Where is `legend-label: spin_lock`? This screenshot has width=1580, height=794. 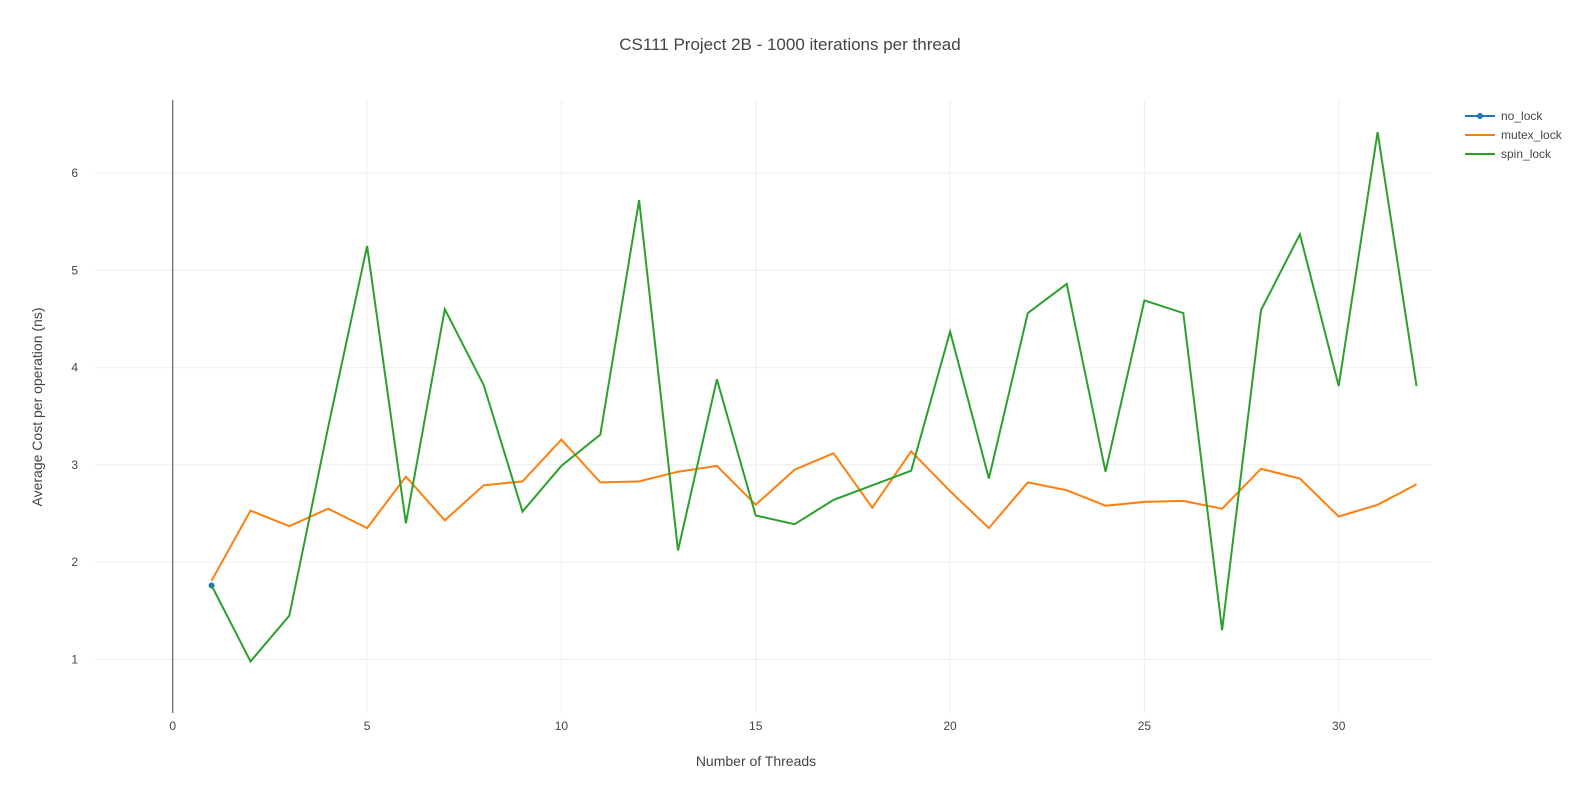
legend-label: spin_lock is located at coordinates (1526, 154).